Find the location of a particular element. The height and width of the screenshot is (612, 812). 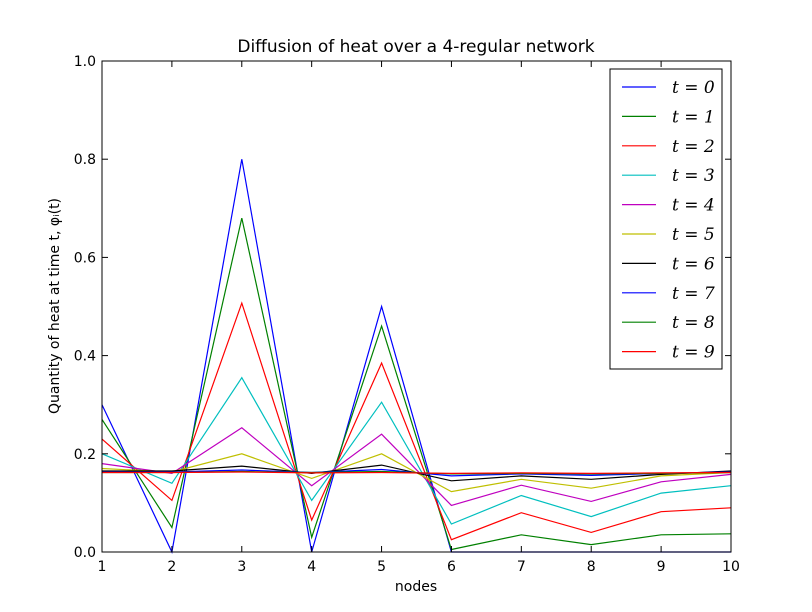

legend-label-t8: t = 8 is located at coordinates (693, 323).